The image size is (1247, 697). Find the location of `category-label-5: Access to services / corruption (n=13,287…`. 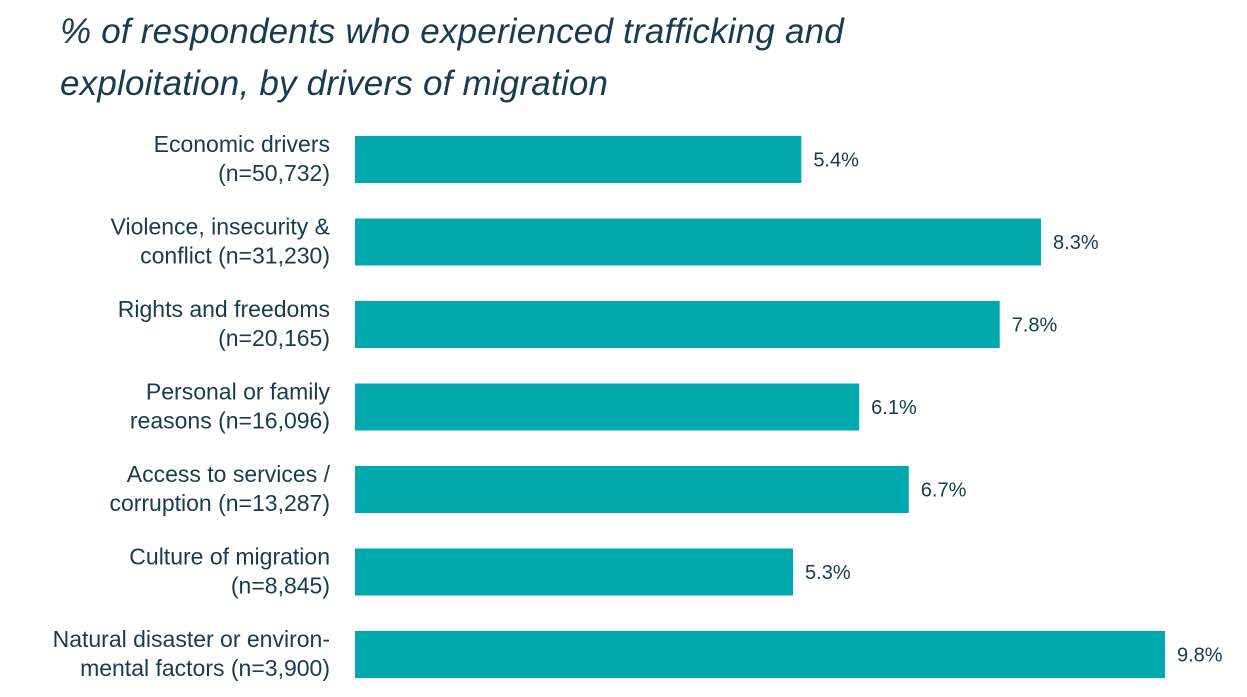

category-label-5: Access to services / corruption (n=13,287… is located at coordinates (219, 488).